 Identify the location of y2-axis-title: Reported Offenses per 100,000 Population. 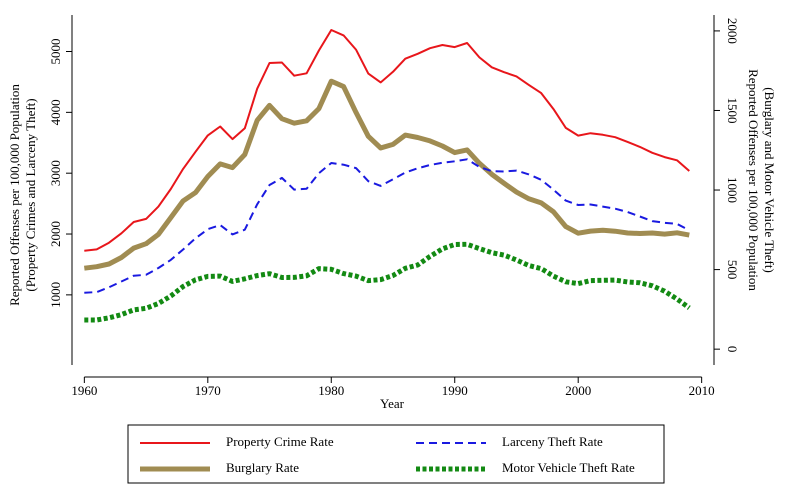
(753, 180).